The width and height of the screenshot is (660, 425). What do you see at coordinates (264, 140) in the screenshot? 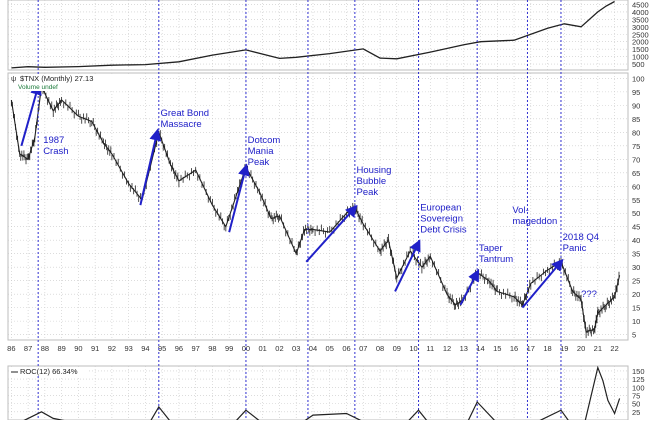
I see `annotation-label: Dotcom` at bounding box center [264, 140].